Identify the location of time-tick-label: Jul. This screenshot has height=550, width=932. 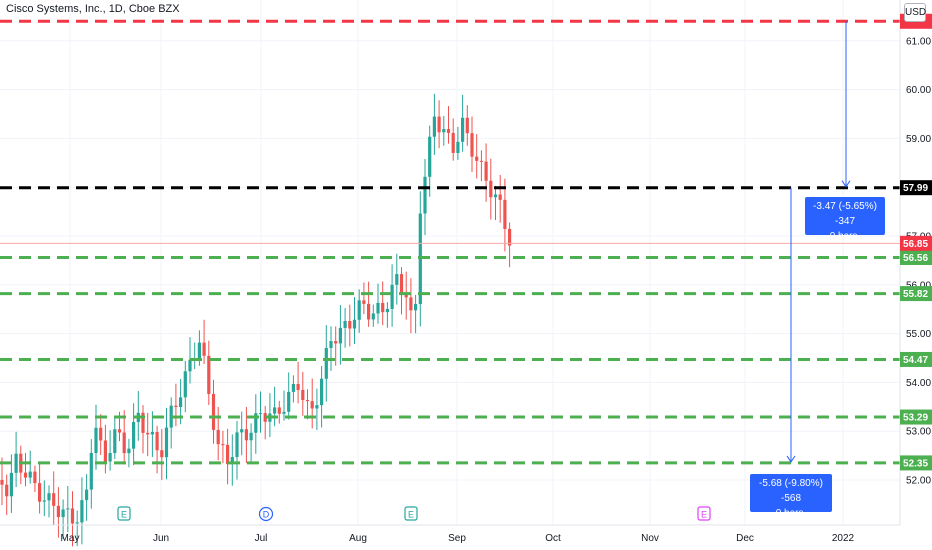
(261, 538).